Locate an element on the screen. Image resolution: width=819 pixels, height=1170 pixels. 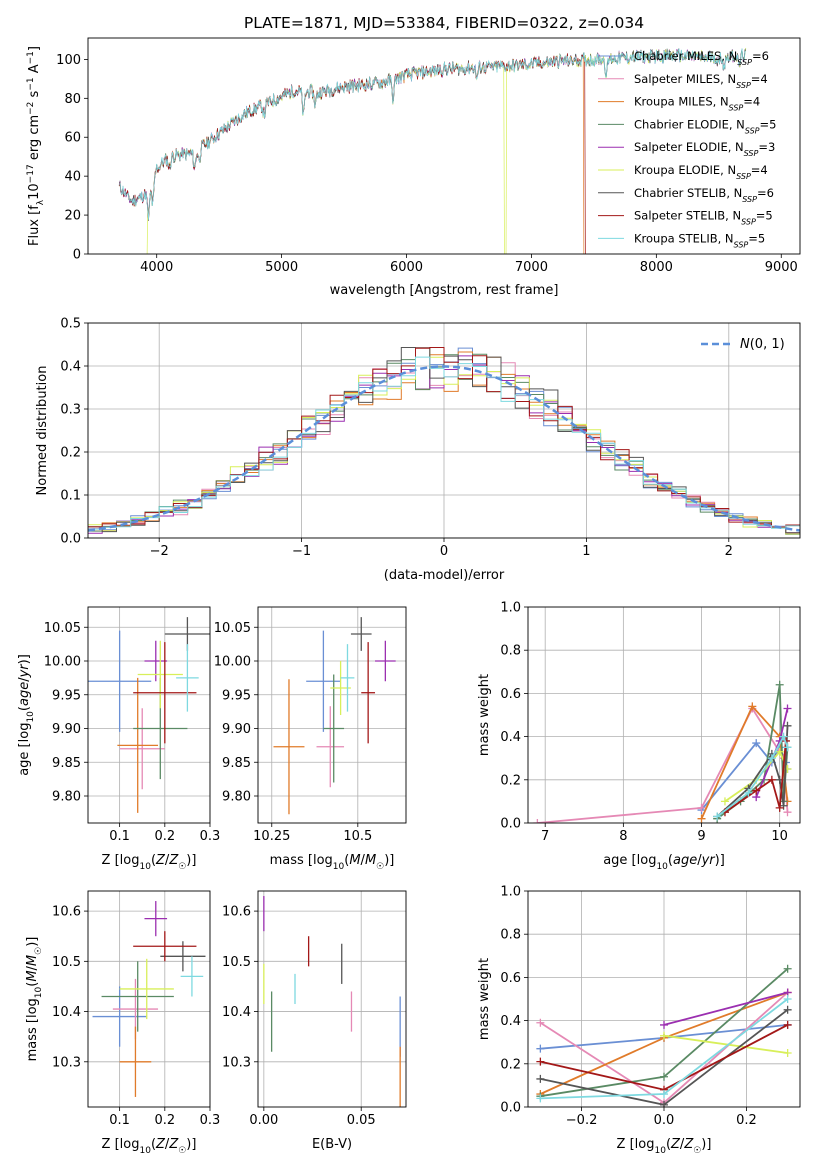
panel-mass-vs-z: 0.1 0.2 0.3 10.3 10.4 10.5 10.6 is located at coordinates (136, 1009).